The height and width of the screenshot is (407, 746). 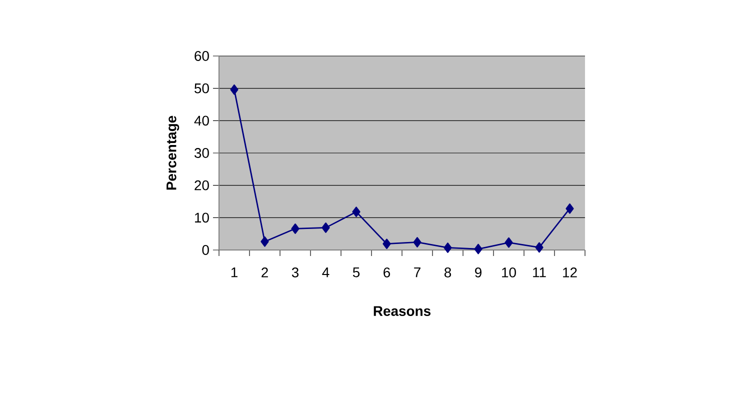 What do you see at coordinates (265, 273) in the screenshot?
I see `x-tick-label: 2` at bounding box center [265, 273].